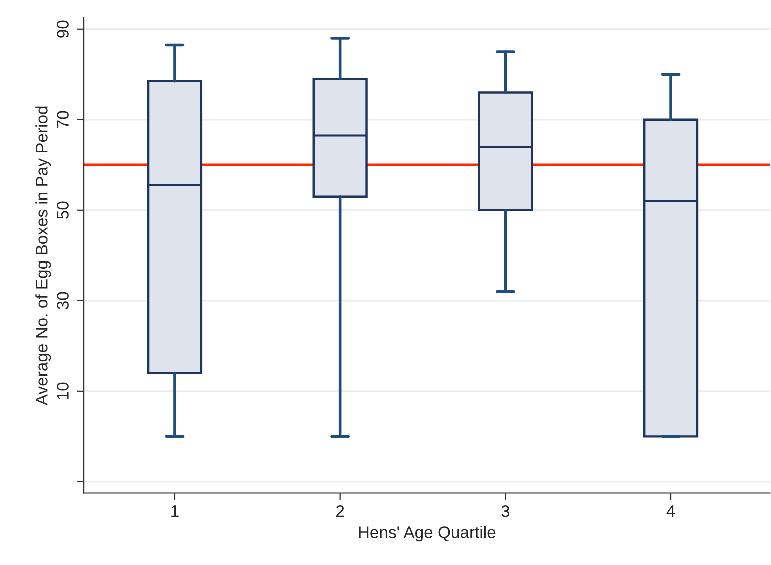 The image size is (771, 565). I want to click on y-tick-label: 90, so click(63, 29).